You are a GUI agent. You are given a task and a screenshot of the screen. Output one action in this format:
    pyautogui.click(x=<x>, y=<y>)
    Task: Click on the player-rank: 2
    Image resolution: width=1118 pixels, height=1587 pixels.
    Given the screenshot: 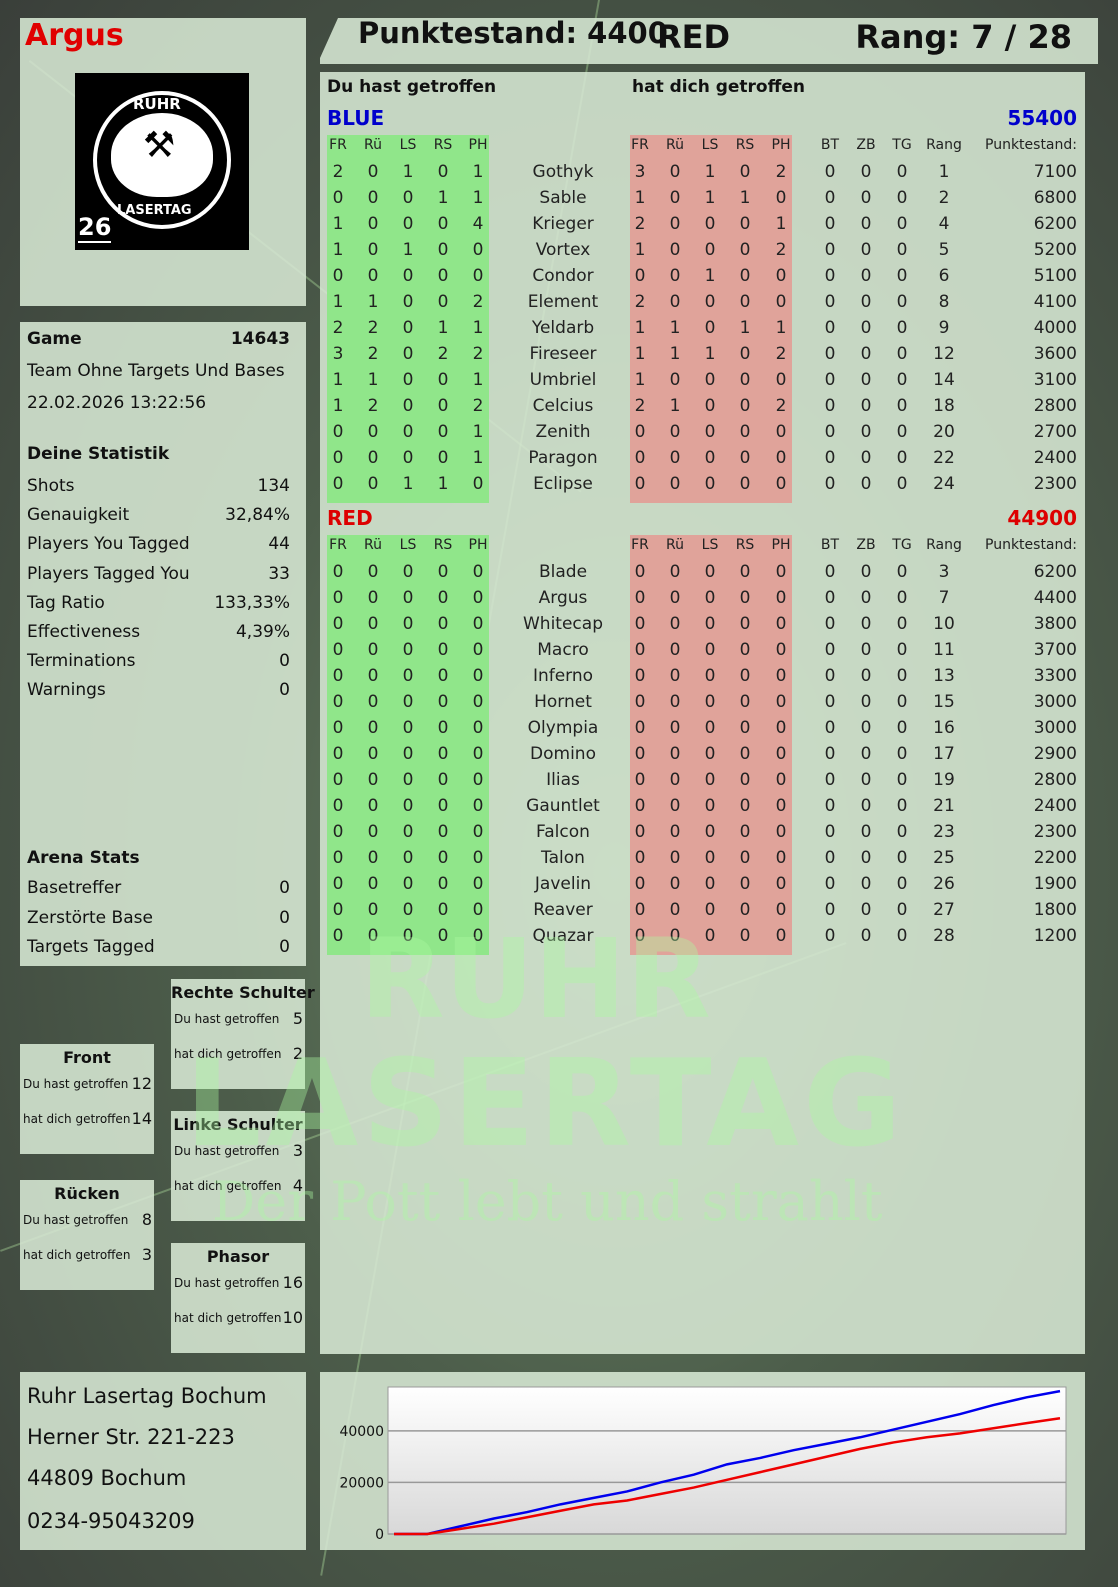 What is the action you would take?
    pyautogui.click(x=944, y=198)
    